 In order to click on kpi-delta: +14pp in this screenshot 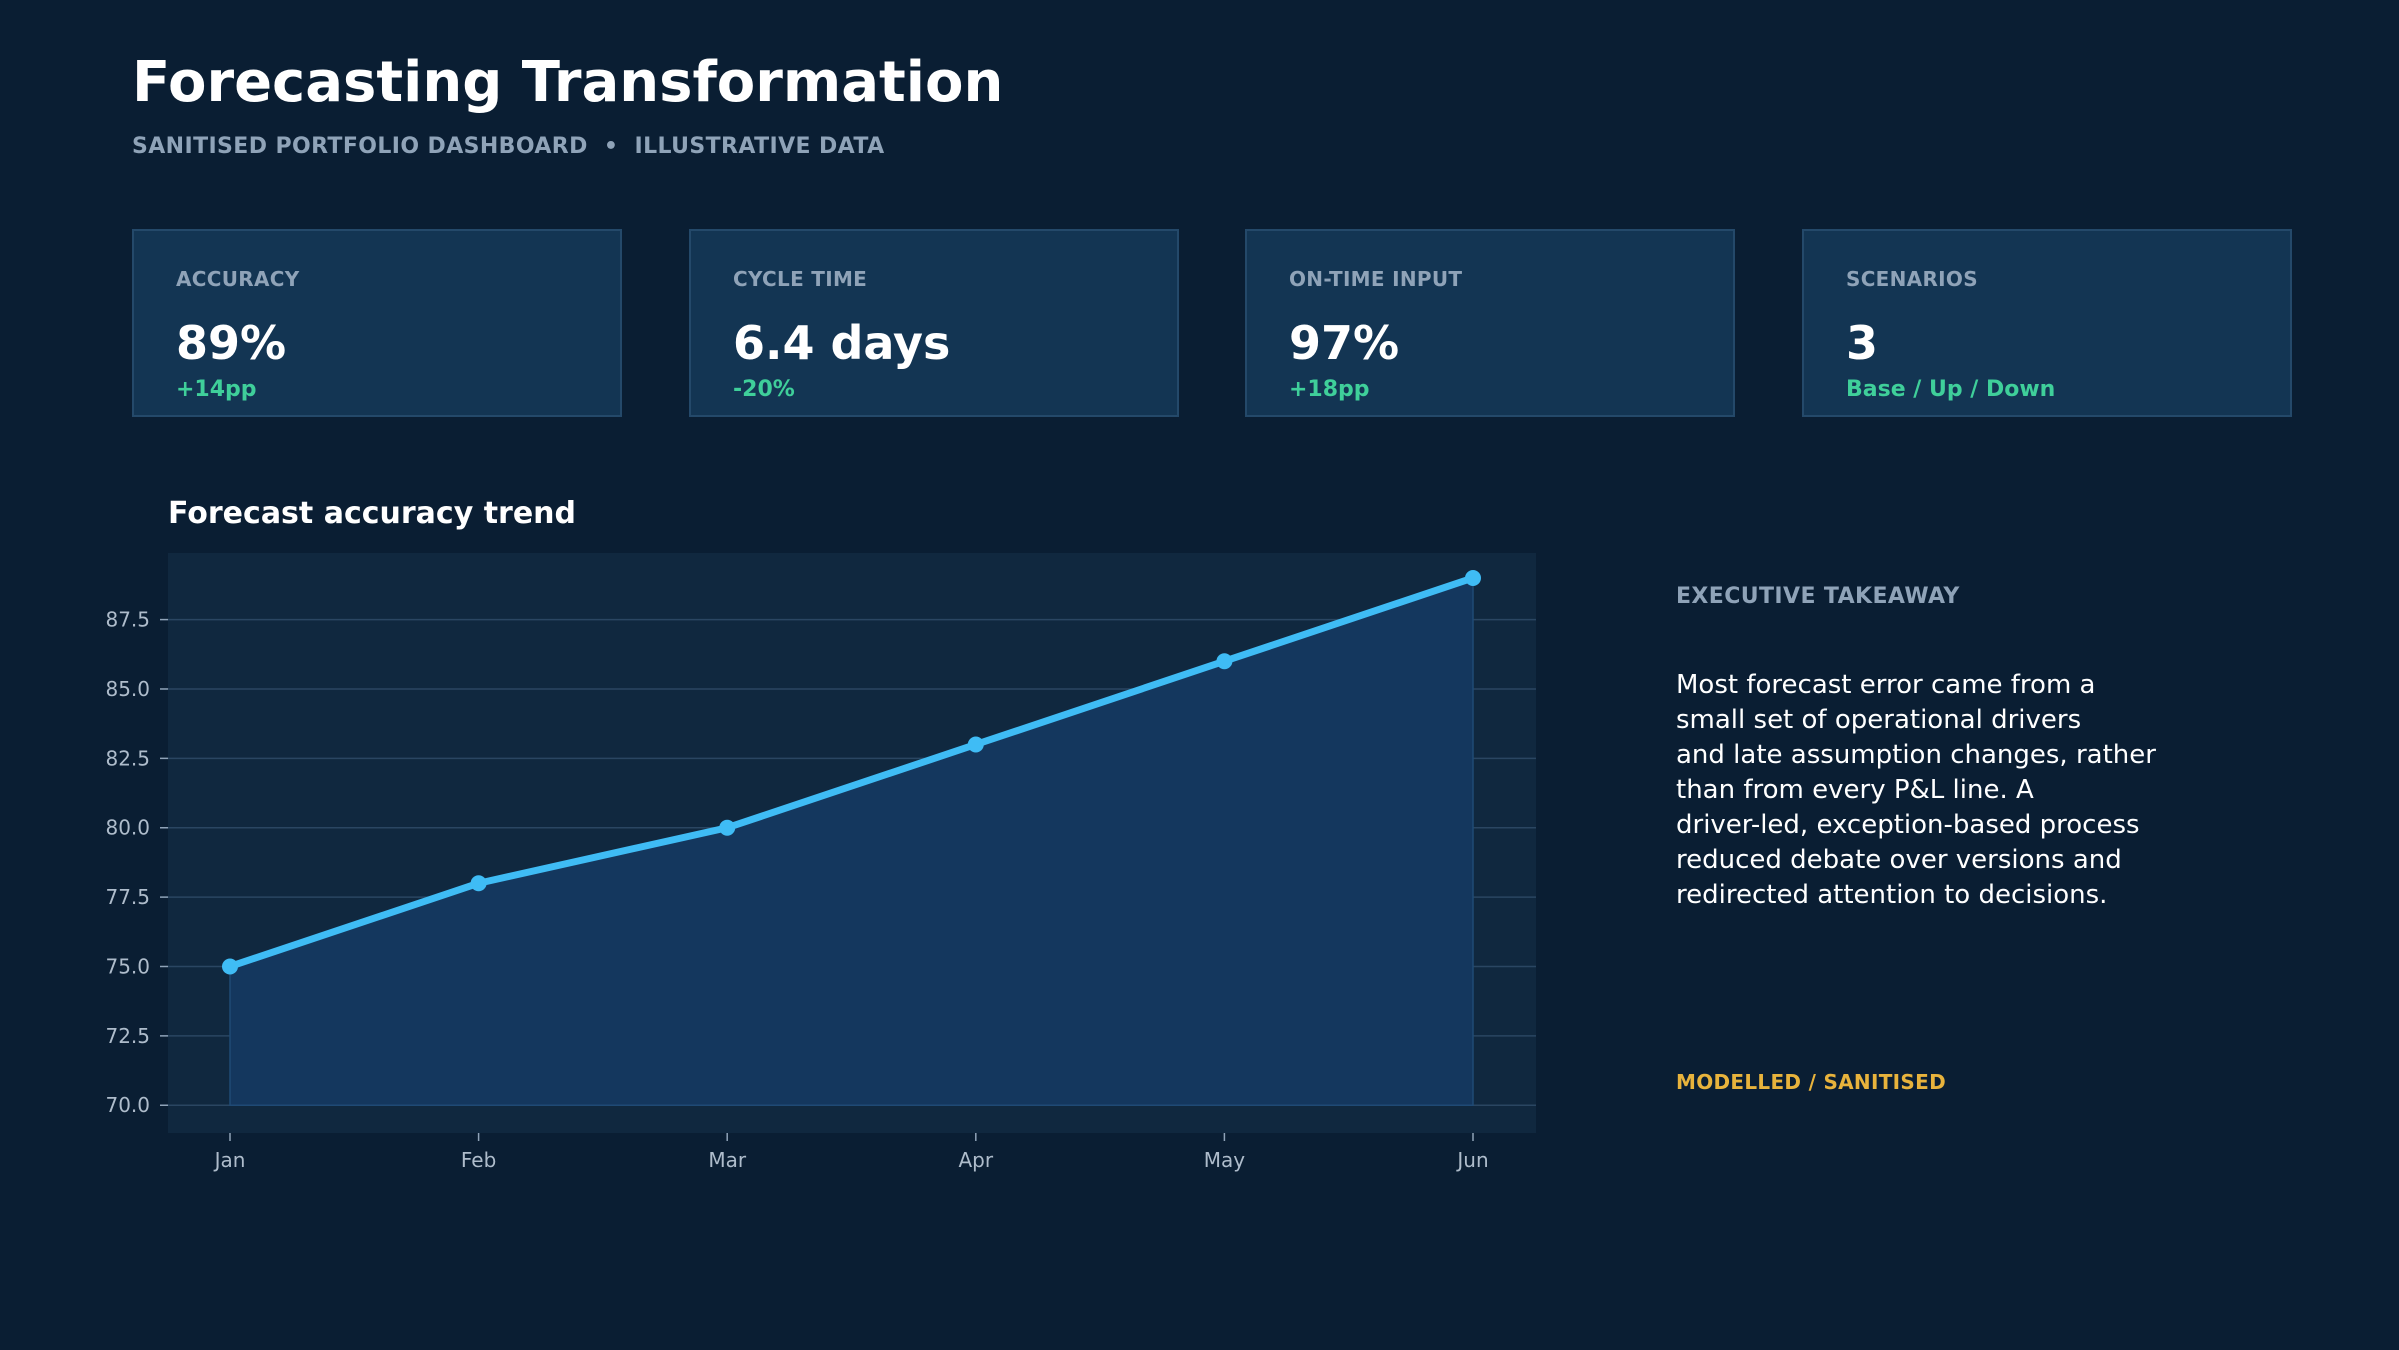, I will do `click(216, 389)`.